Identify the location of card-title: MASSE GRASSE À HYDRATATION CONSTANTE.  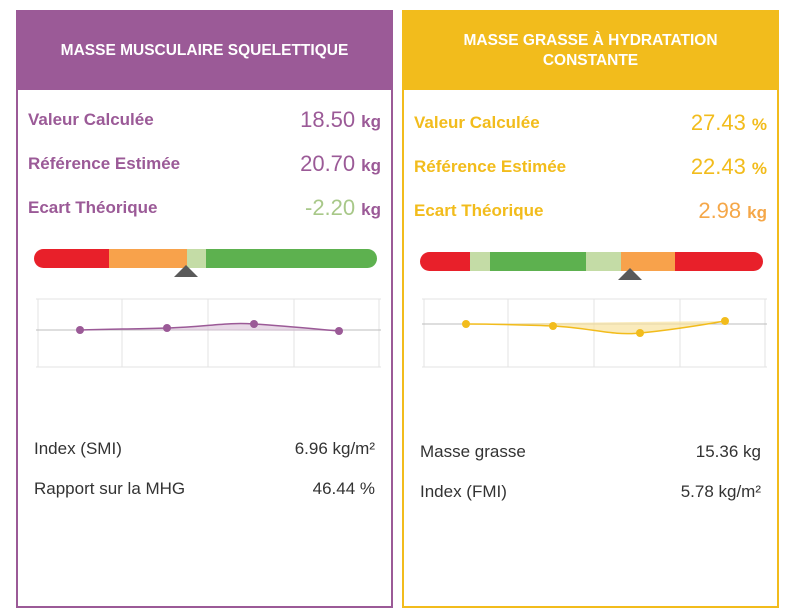
(590, 51).